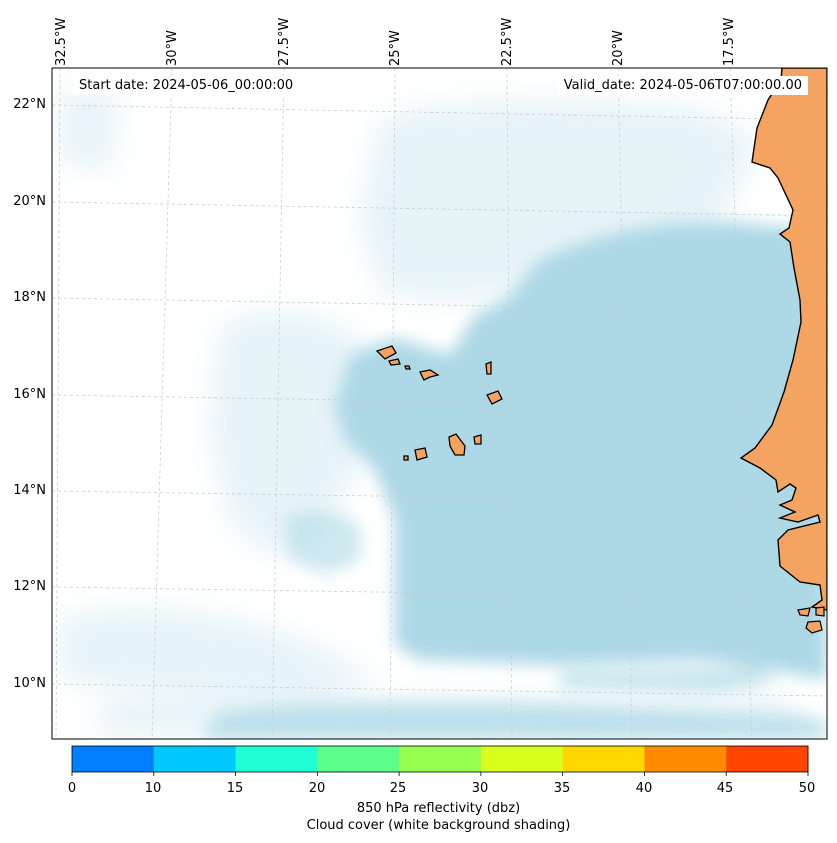  I want to click on colorbar-tick-label: 15, so click(235, 788).